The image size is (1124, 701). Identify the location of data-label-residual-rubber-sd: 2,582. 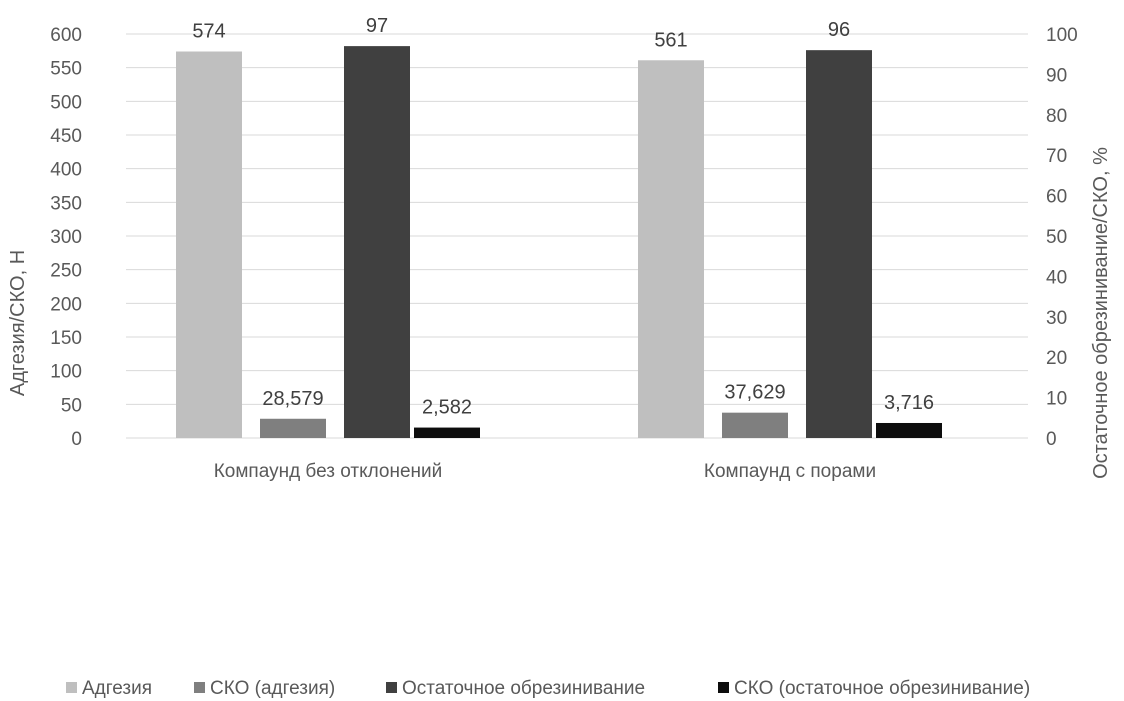
(447, 408).